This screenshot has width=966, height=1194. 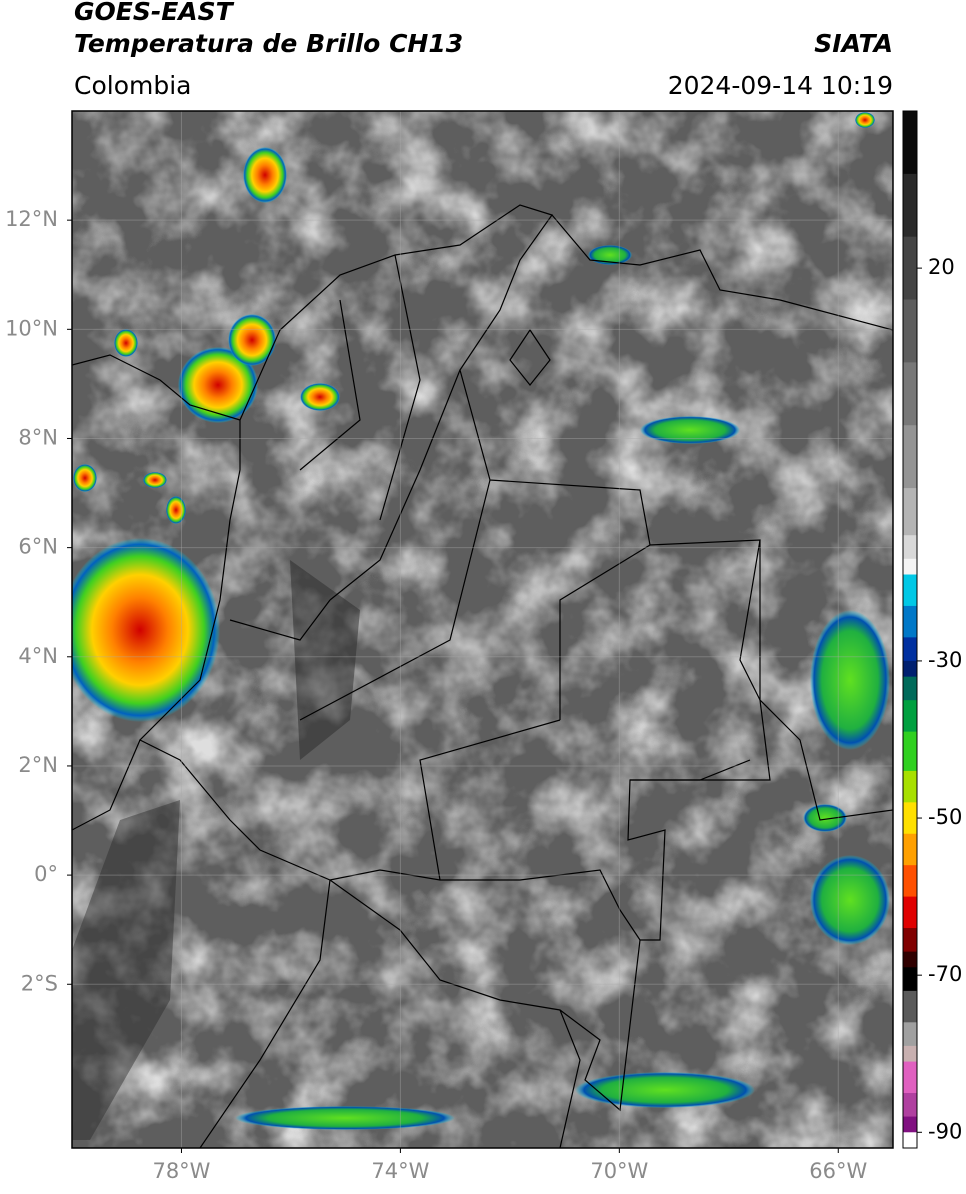 What do you see at coordinates (39, 983) in the screenshot?
I see `y-tick-label: 2°S` at bounding box center [39, 983].